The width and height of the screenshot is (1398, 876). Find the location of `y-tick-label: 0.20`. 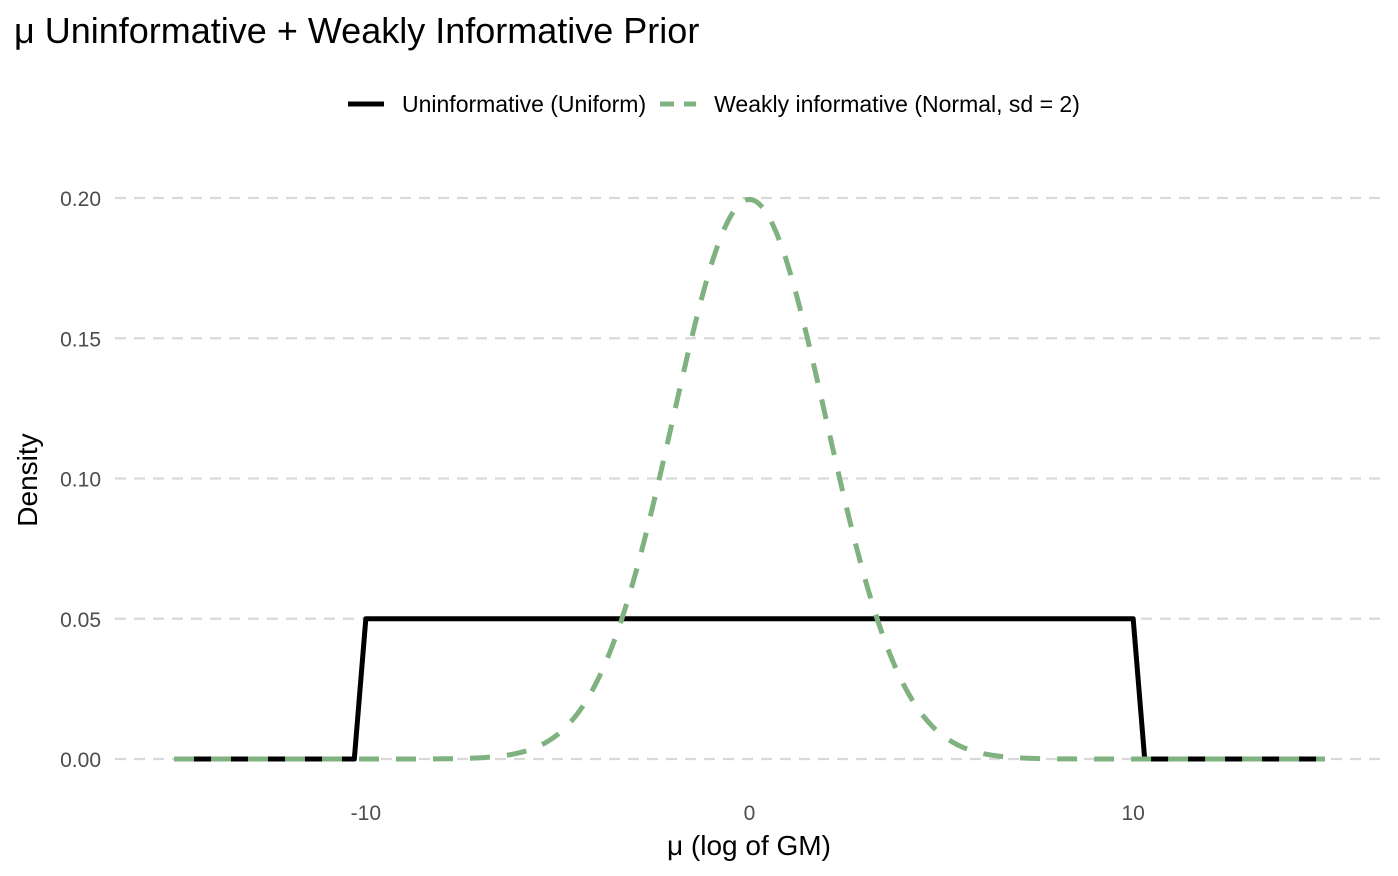

y-tick-label: 0.20 is located at coordinates (80, 199).